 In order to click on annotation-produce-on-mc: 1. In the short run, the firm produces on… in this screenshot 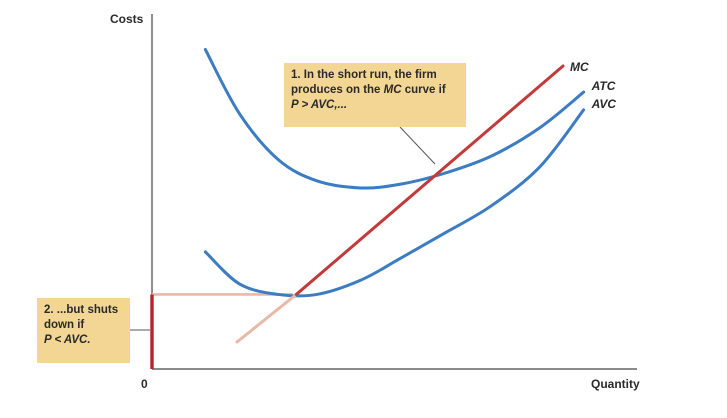, I will do `click(375, 95)`.